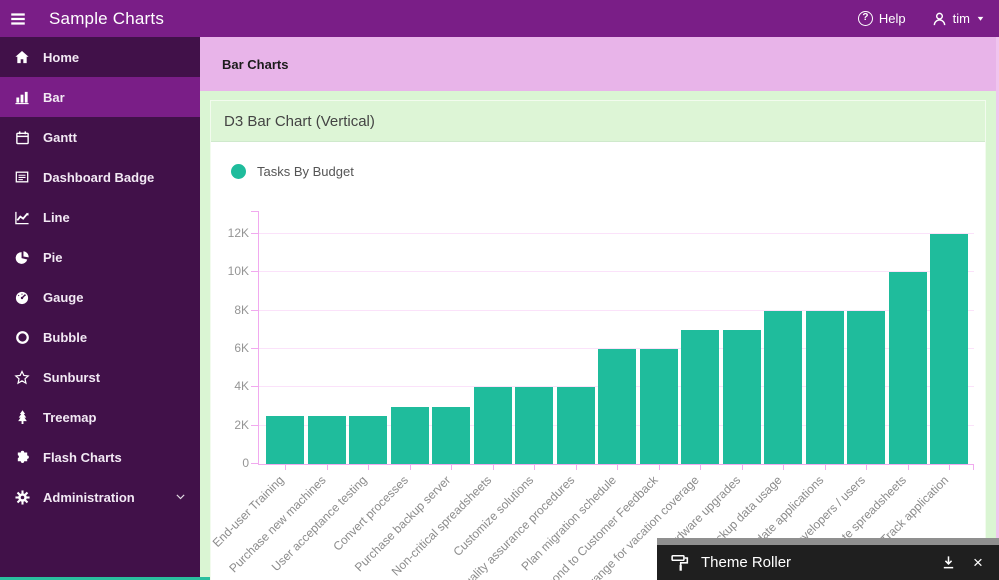  Describe the element at coordinates (105, 578) in the screenshot. I see `bottom-edge-strip` at that location.